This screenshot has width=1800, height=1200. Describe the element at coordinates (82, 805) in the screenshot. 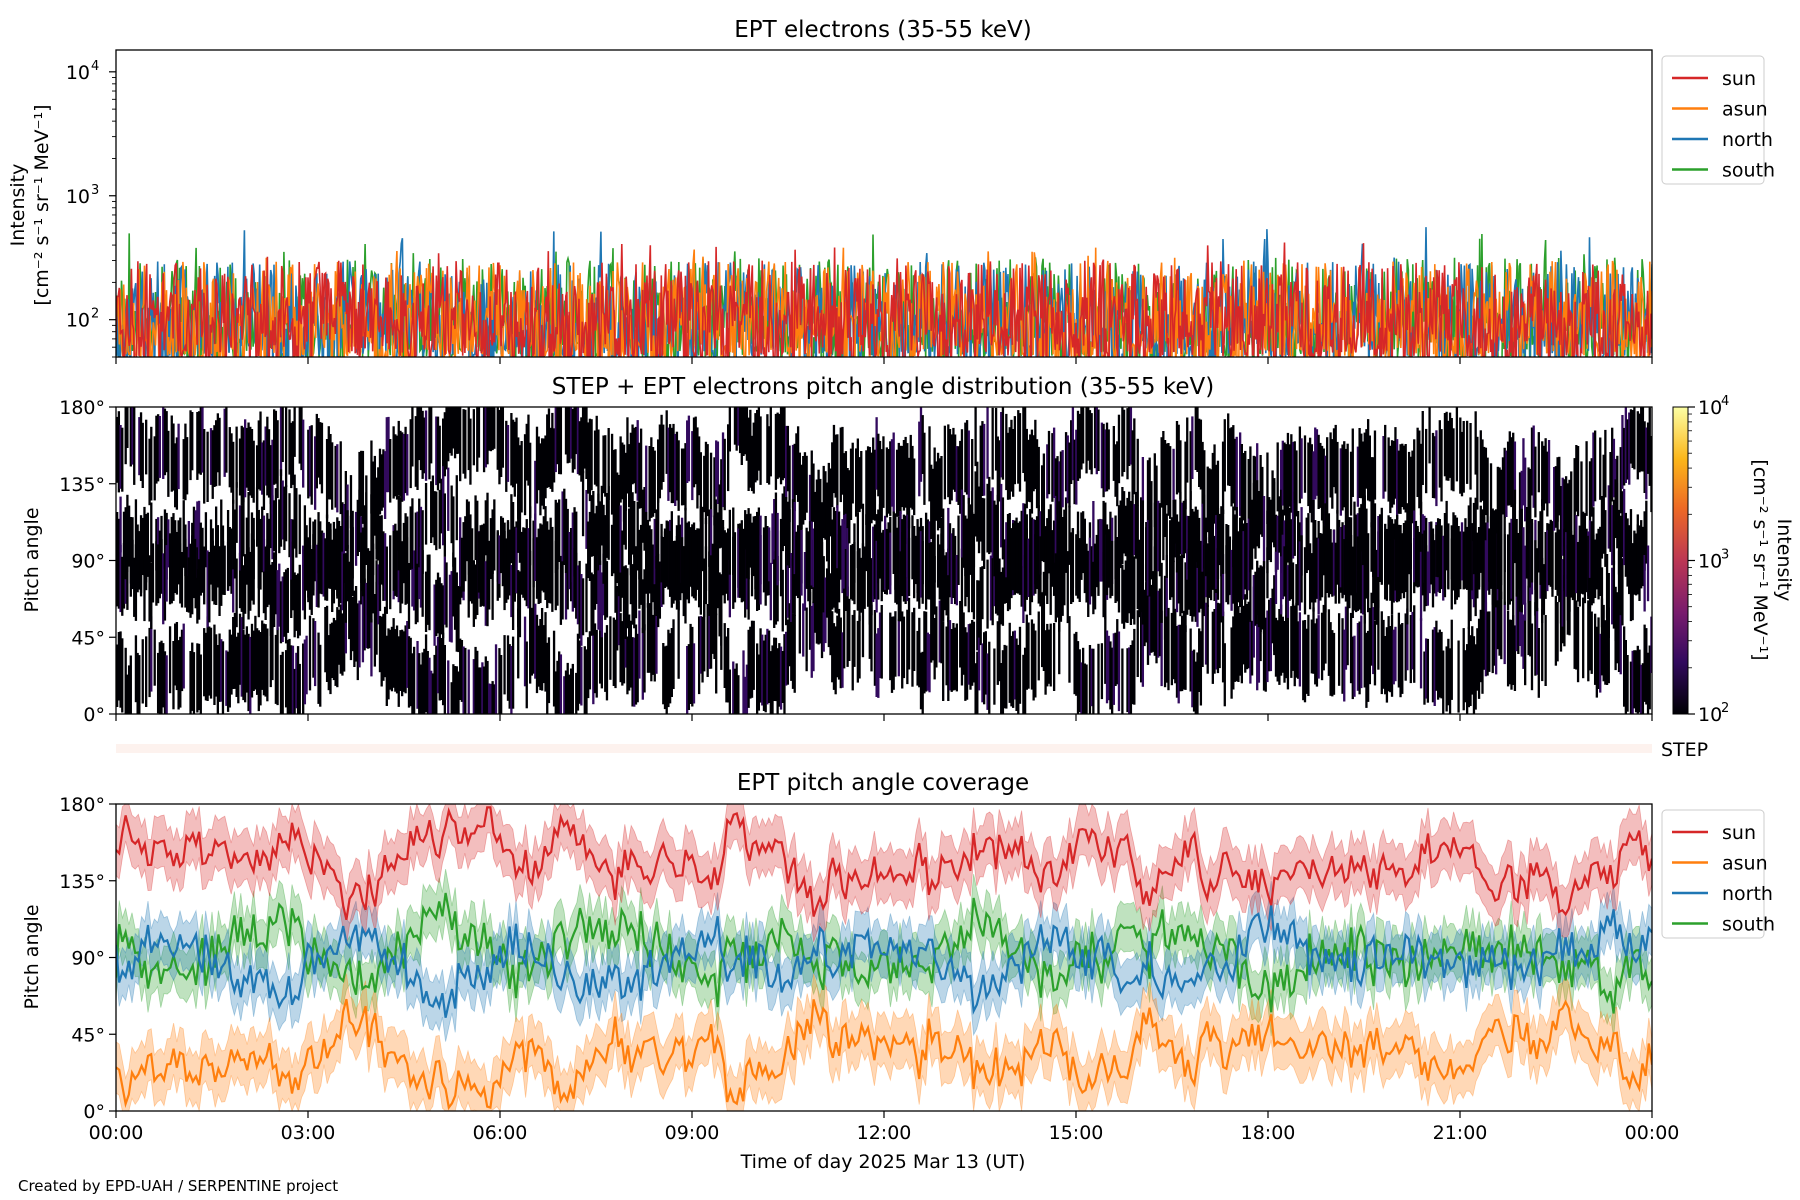

I see `y-tick-label: 180°` at that location.